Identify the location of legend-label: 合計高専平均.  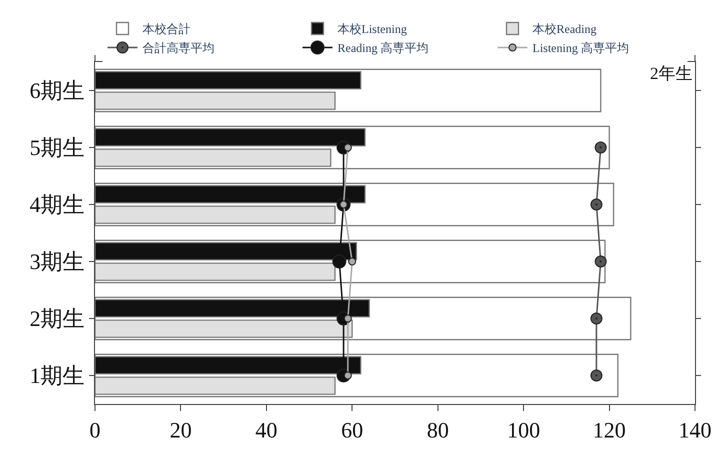
(178, 48).